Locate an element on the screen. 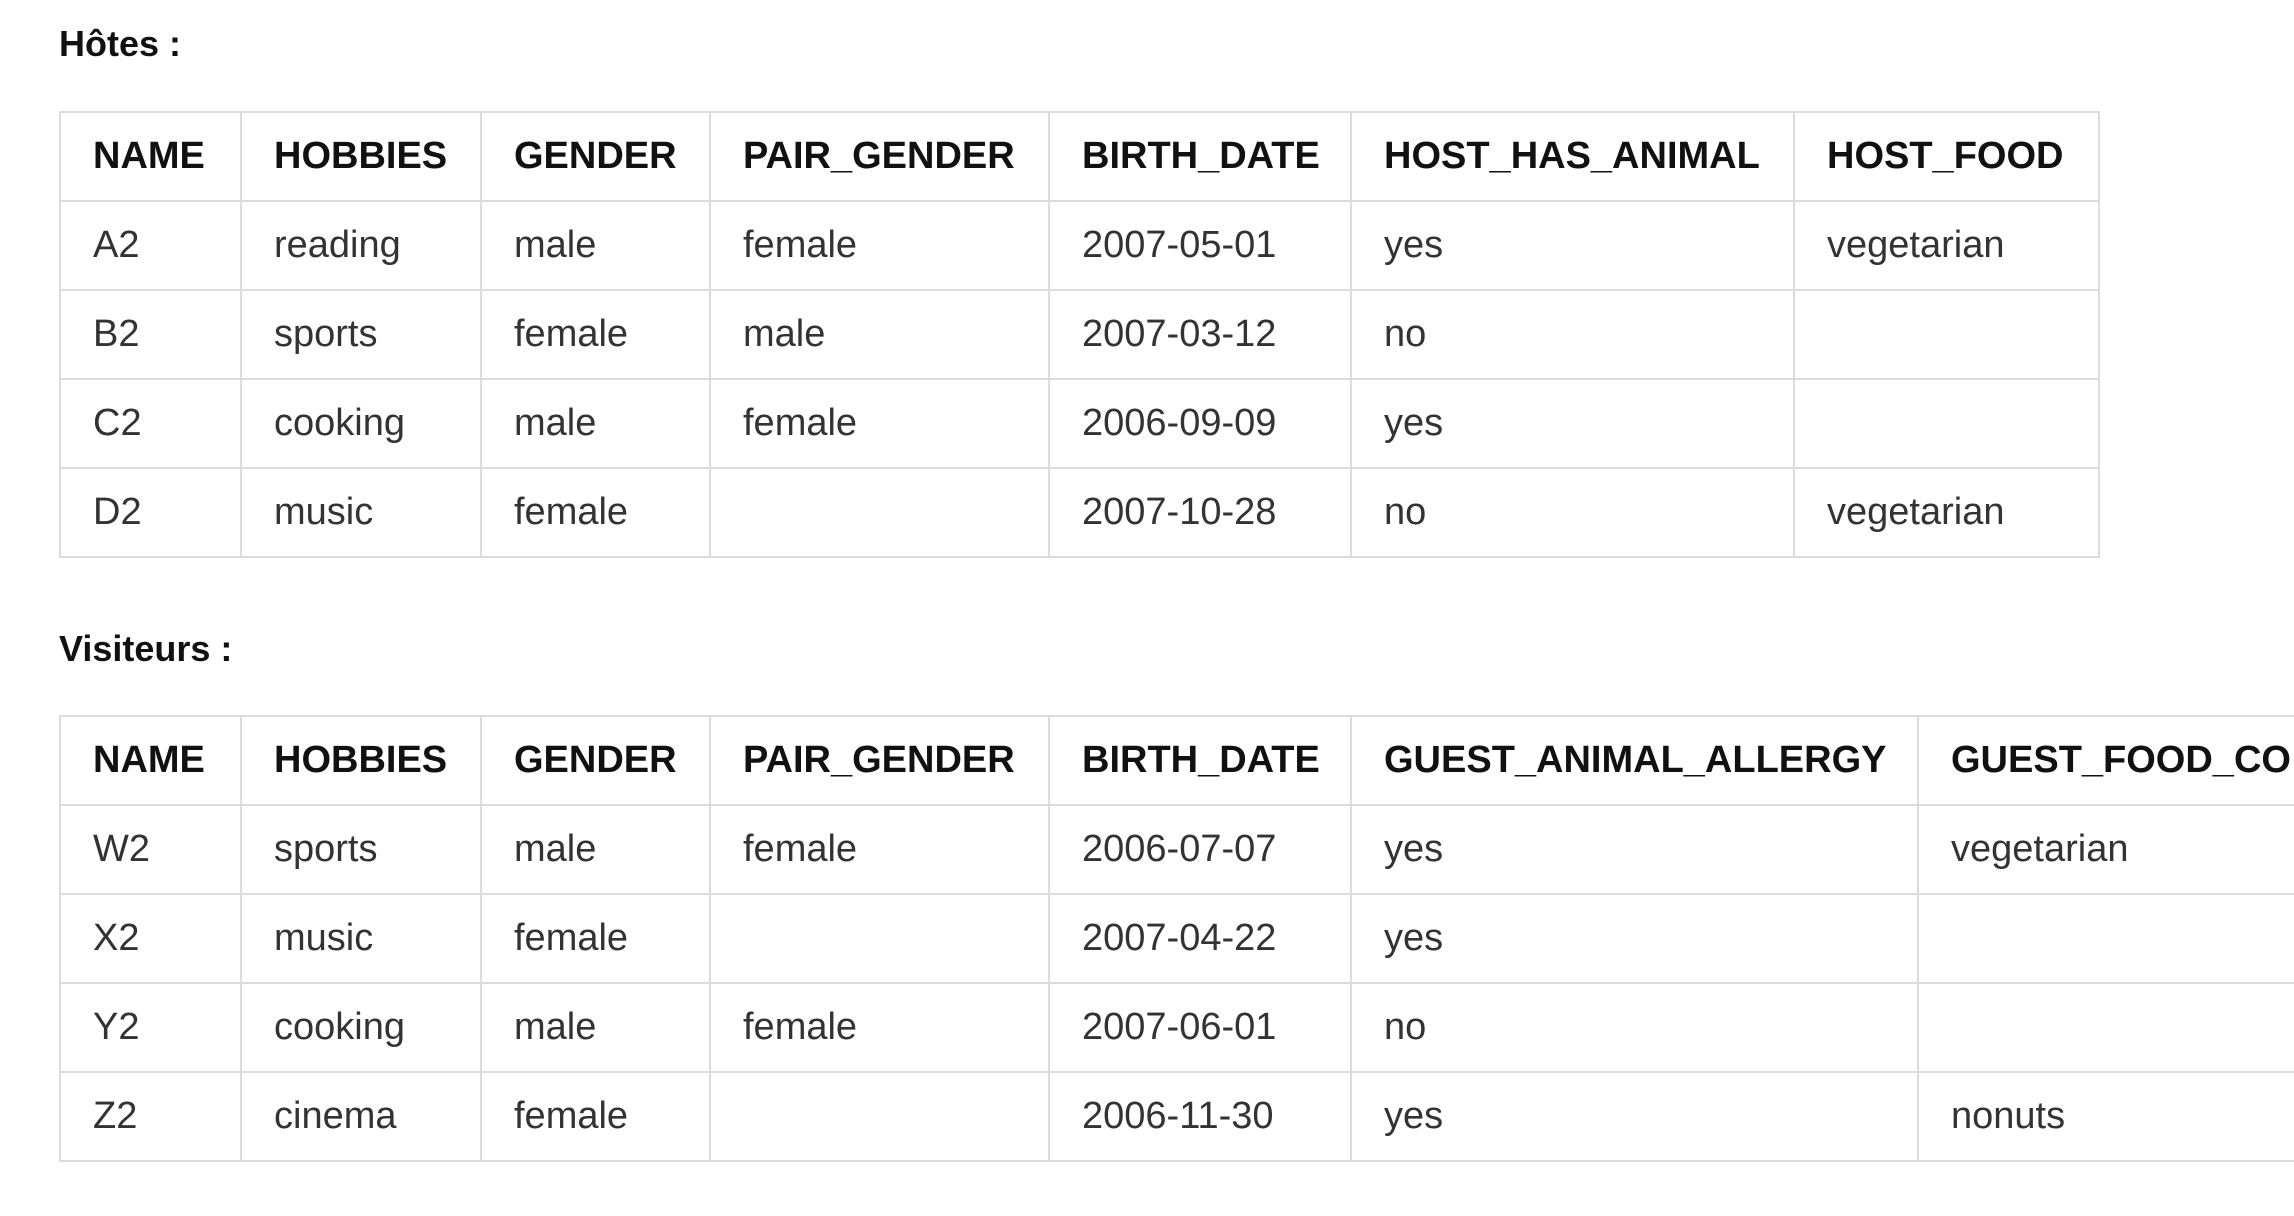 This screenshot has width=2294, height=1216. cell-name: B2 is located at coordinates (150, 334).